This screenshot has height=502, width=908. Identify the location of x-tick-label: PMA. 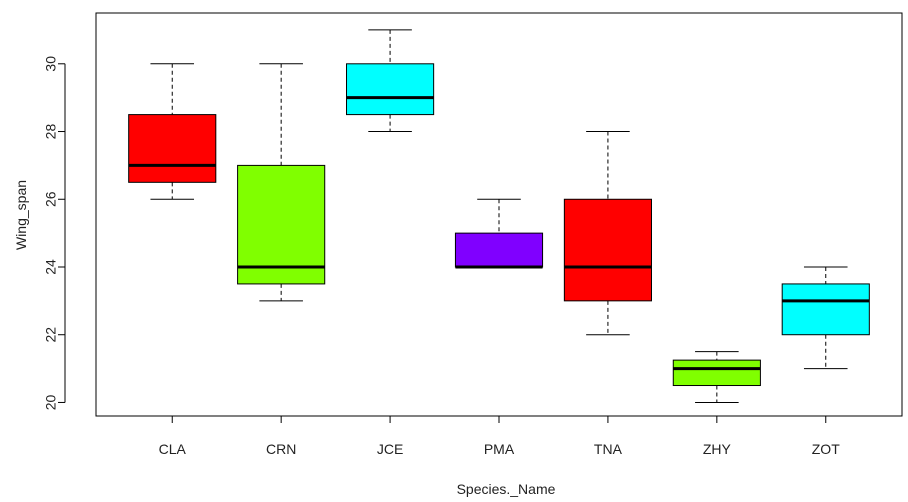
(499, 449).